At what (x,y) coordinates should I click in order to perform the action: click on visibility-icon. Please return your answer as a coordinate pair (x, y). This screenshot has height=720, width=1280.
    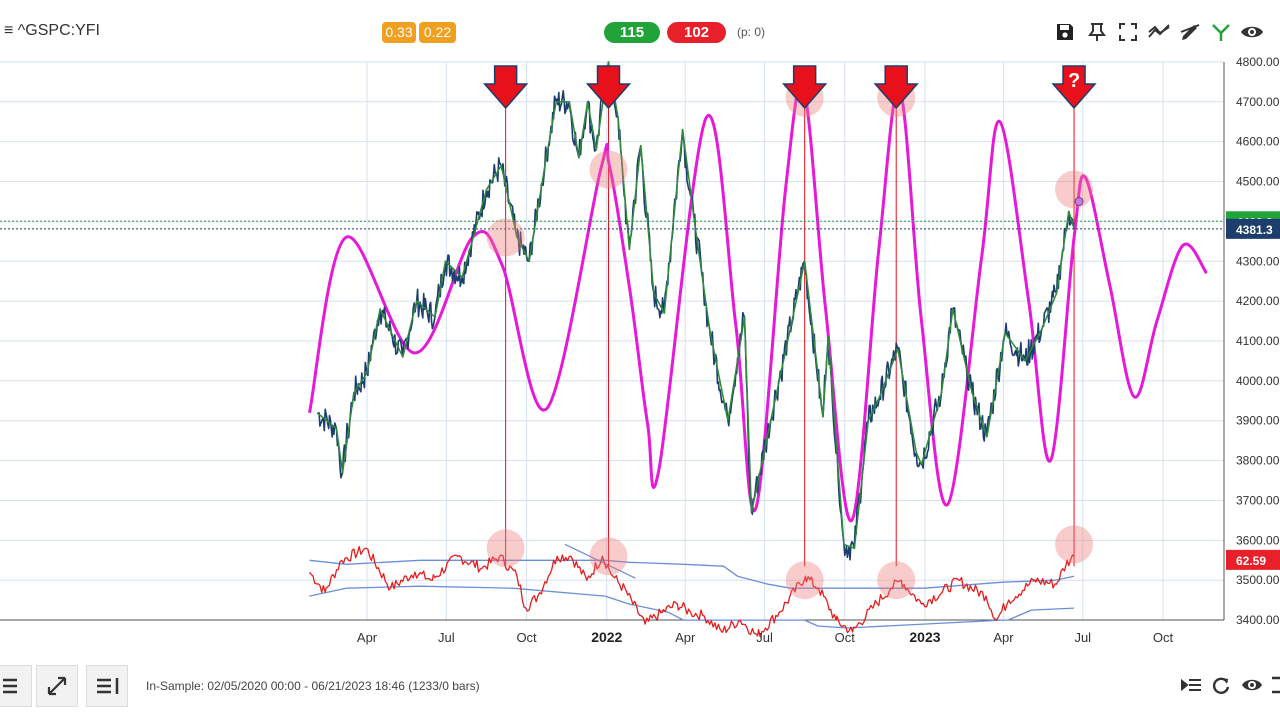
    Looking at the image, I should click on (1252, 685).